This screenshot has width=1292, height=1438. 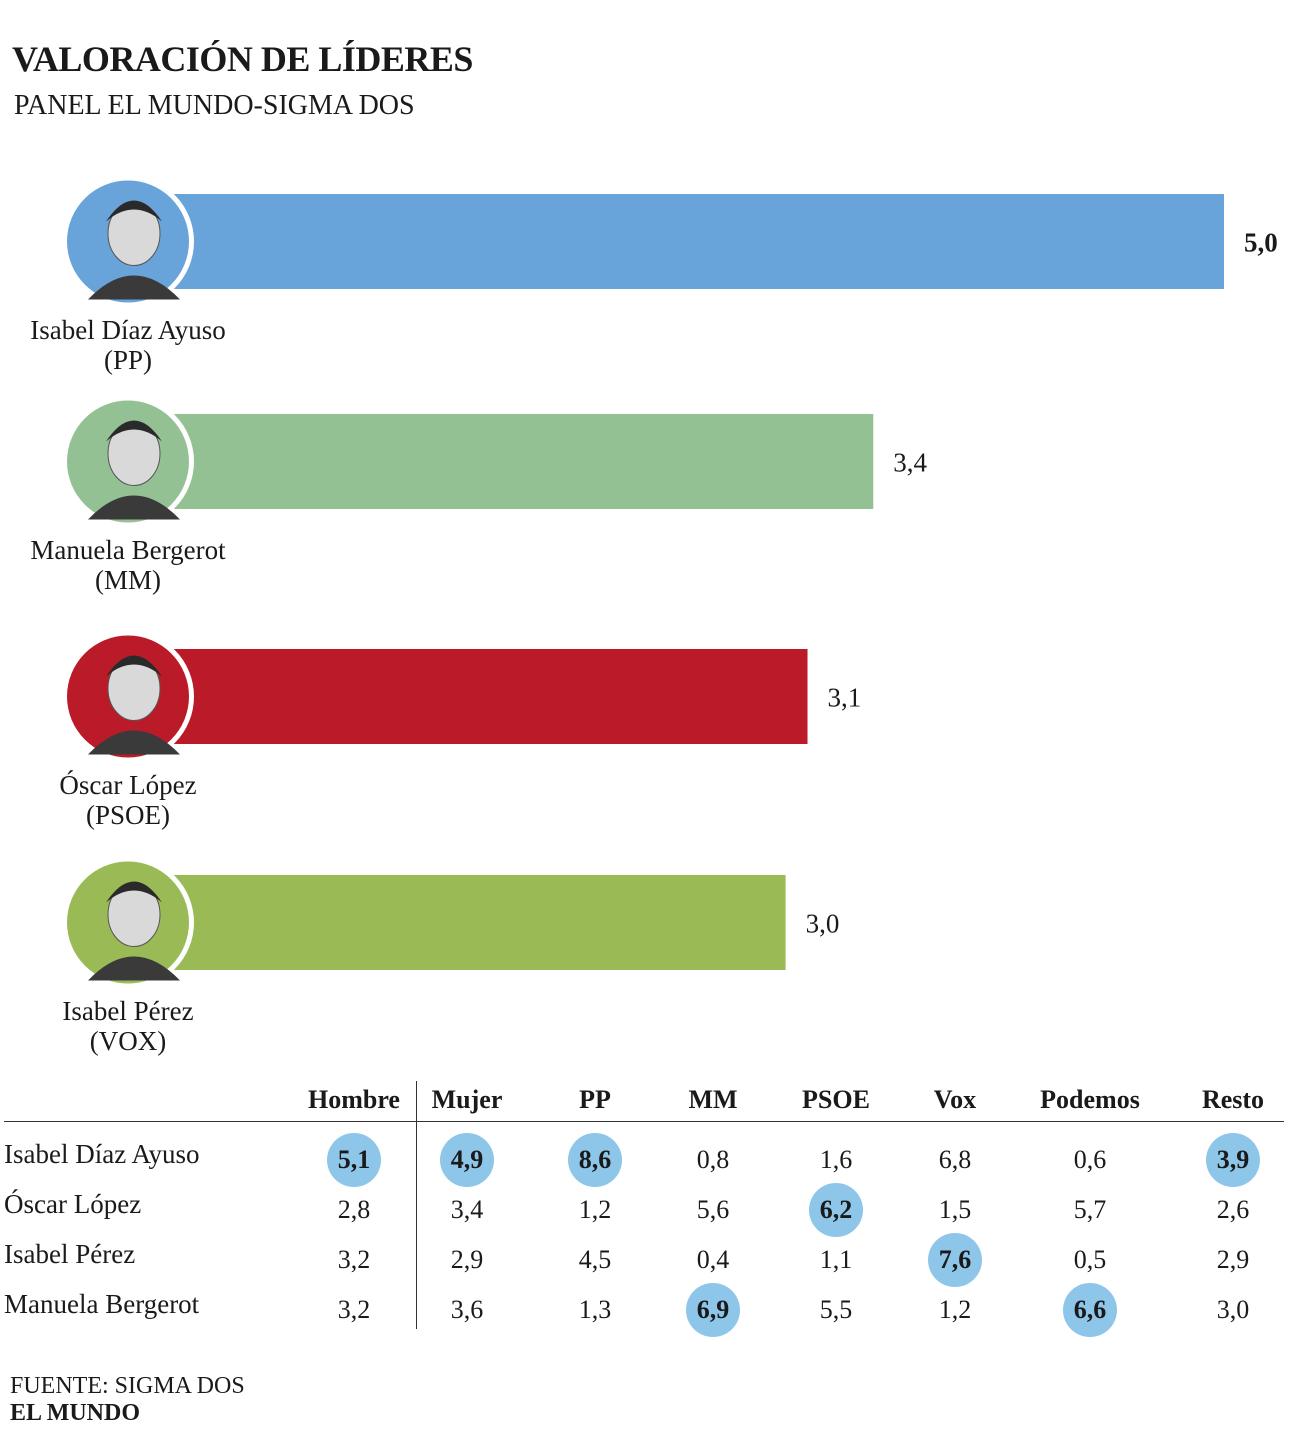 What do you see at coordinates (1090, 1259) in the screenshot?
I see `table-cell: 0,5` at bounding box center [1090, 1259].